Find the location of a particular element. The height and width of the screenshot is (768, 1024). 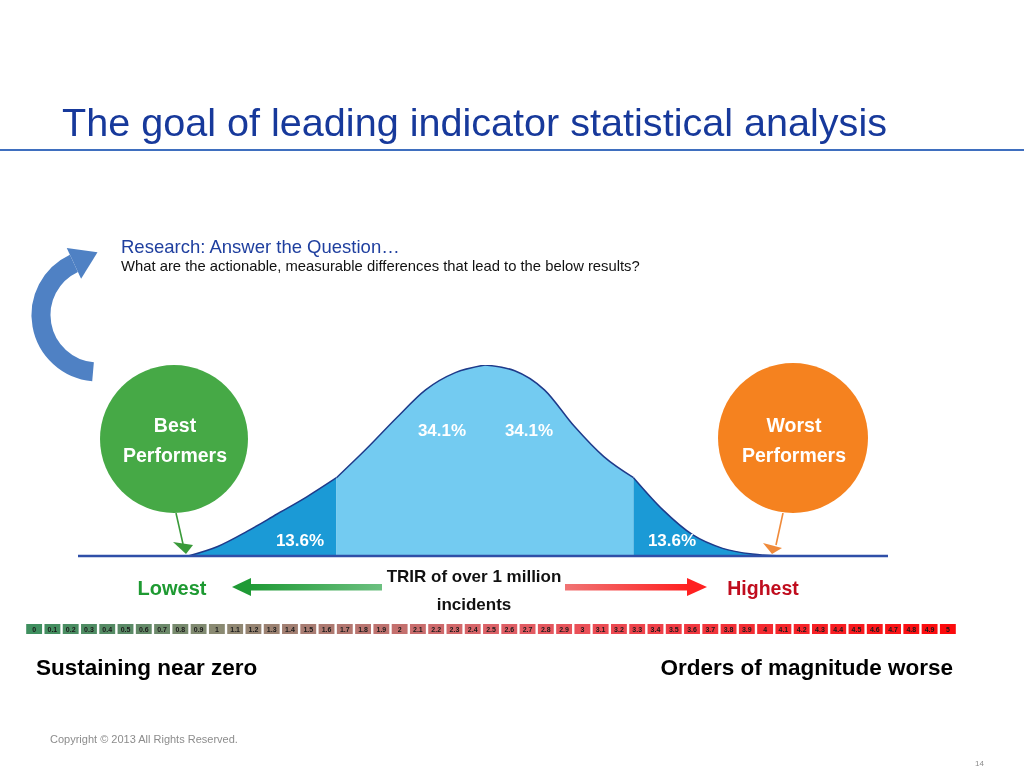

annotation: Best Performers is located at coordinates (175, 440).